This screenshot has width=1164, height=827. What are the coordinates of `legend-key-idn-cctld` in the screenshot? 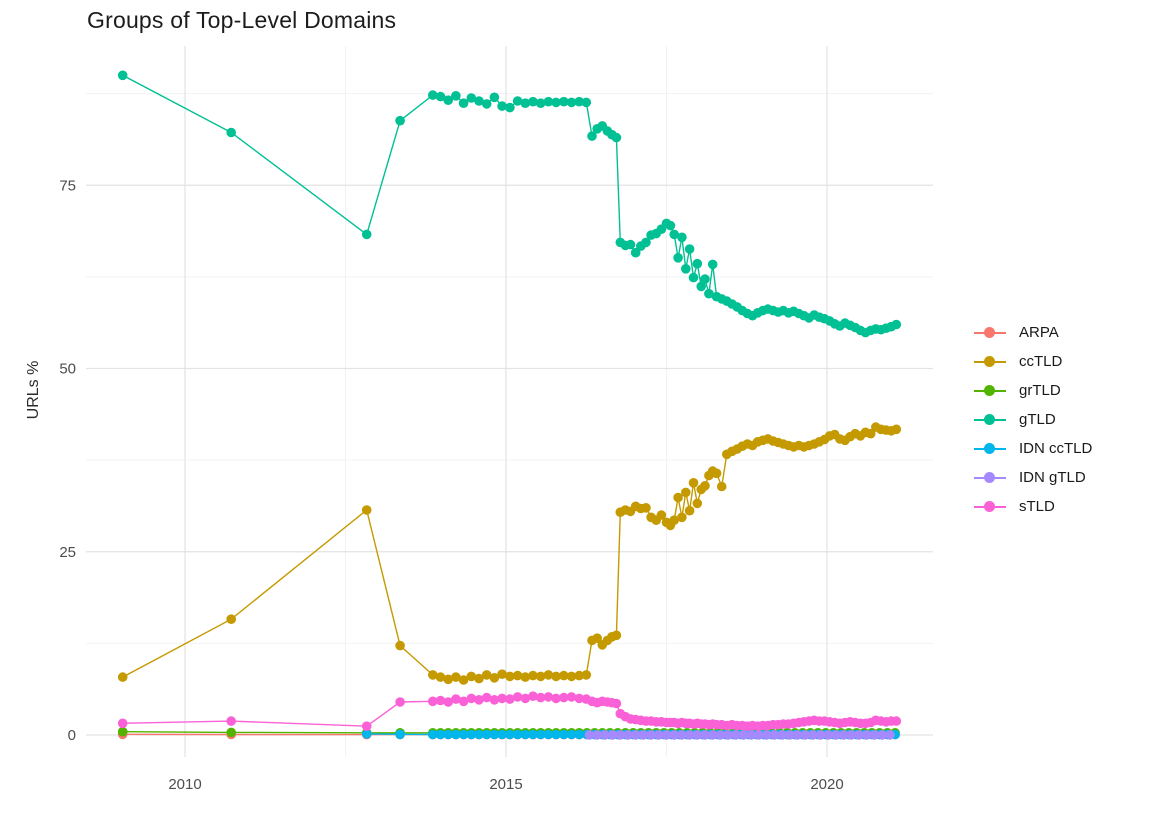 It's located at (990, 448).